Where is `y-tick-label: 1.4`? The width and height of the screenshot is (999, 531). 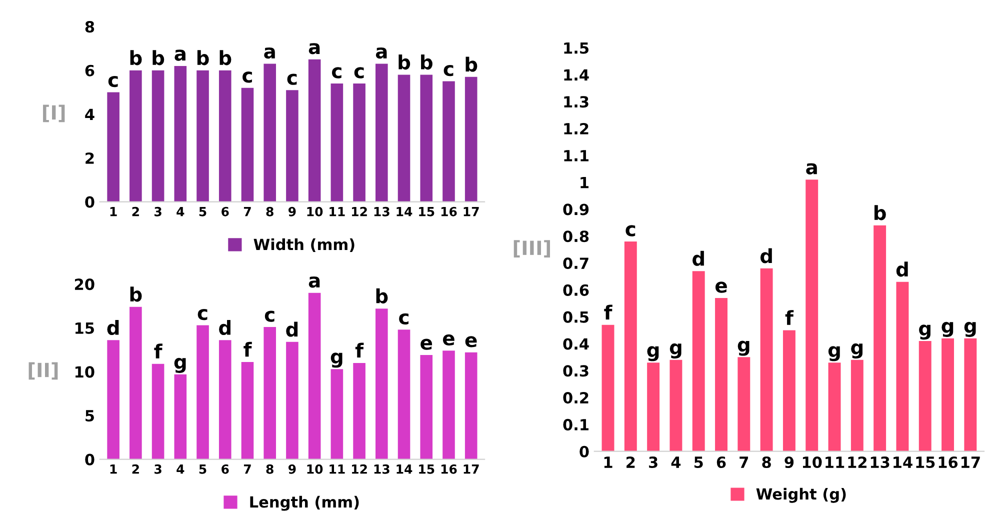
y-tick-label: 1.4 is located at coordinates (576, 74).